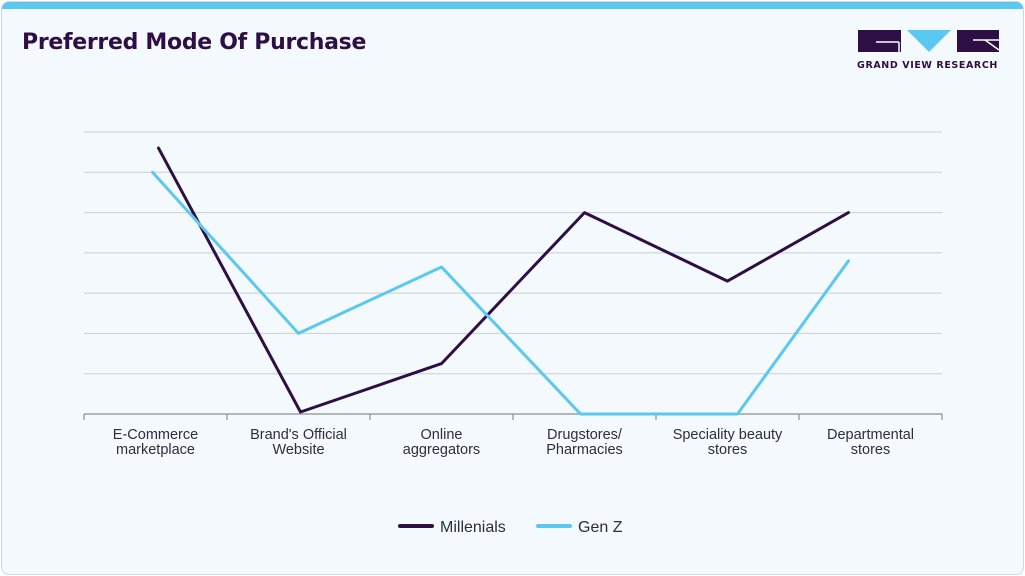  What do you see at coordinates (442, 435) in the screenshot?
I see `x-tick-label: Online` at bounding box center [442, 435].